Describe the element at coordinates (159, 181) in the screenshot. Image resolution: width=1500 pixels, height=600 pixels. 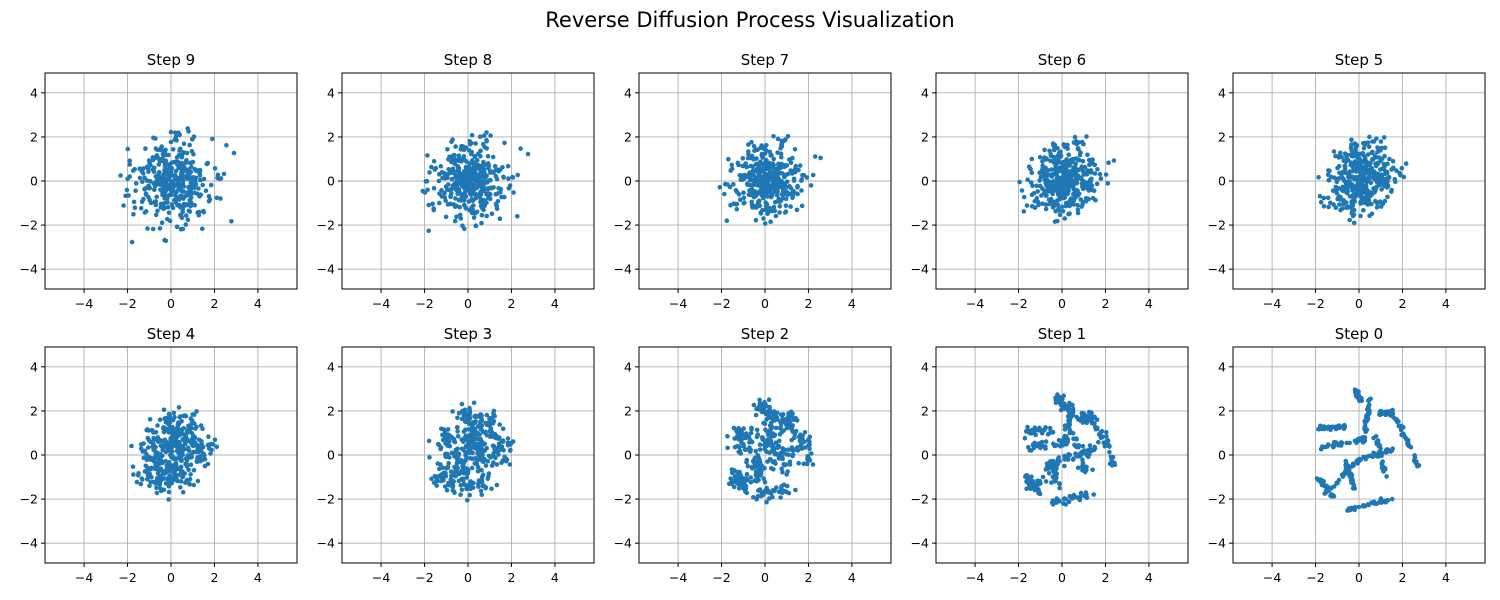
I see `subplot-1: −4 −2 0 2 4 −4 −2 0 2 4 Step 9` at that location.